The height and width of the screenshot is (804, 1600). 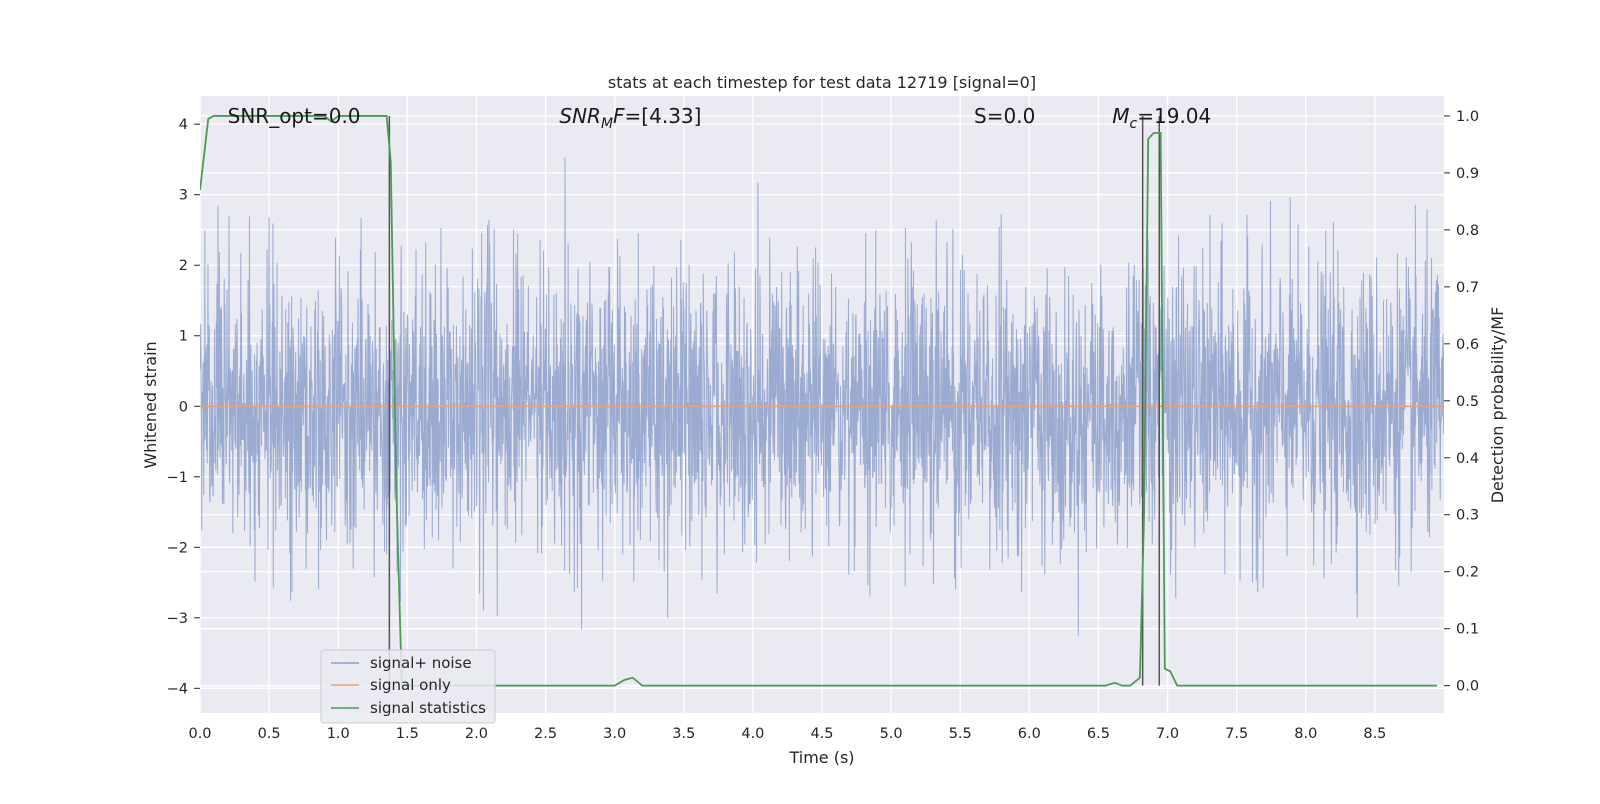 What do you see at coordinates (183, 337) in the screenshot?
I see `y-tick-label: 1` at bounding box center [183, 337].